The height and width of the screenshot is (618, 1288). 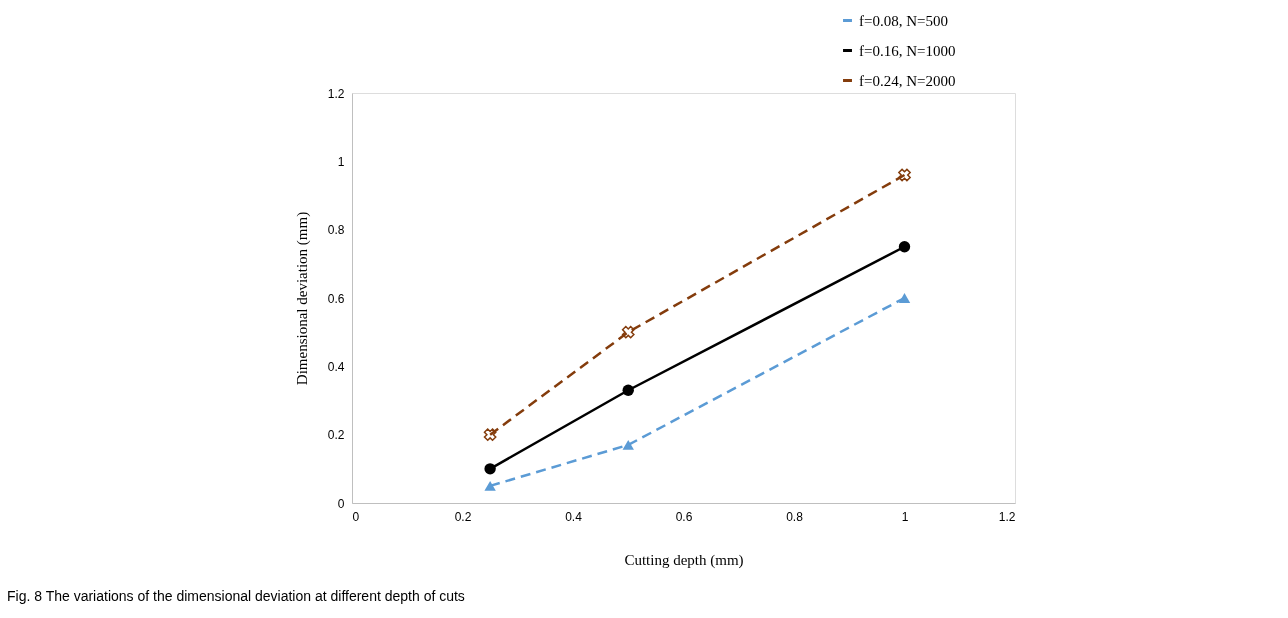 What do you see at coordinates (907, 80) in the screenshot?
I see `legend-label: f=0.24, N=2000` at bounding box center [907, 80].